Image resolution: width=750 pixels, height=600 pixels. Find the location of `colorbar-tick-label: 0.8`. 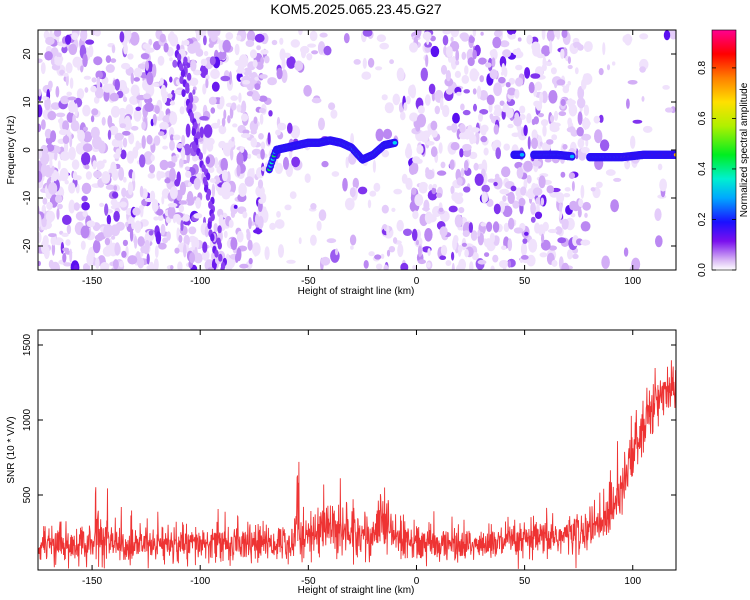

colorbar-tick-label: 0.8 is located at coordinates (702, 68).